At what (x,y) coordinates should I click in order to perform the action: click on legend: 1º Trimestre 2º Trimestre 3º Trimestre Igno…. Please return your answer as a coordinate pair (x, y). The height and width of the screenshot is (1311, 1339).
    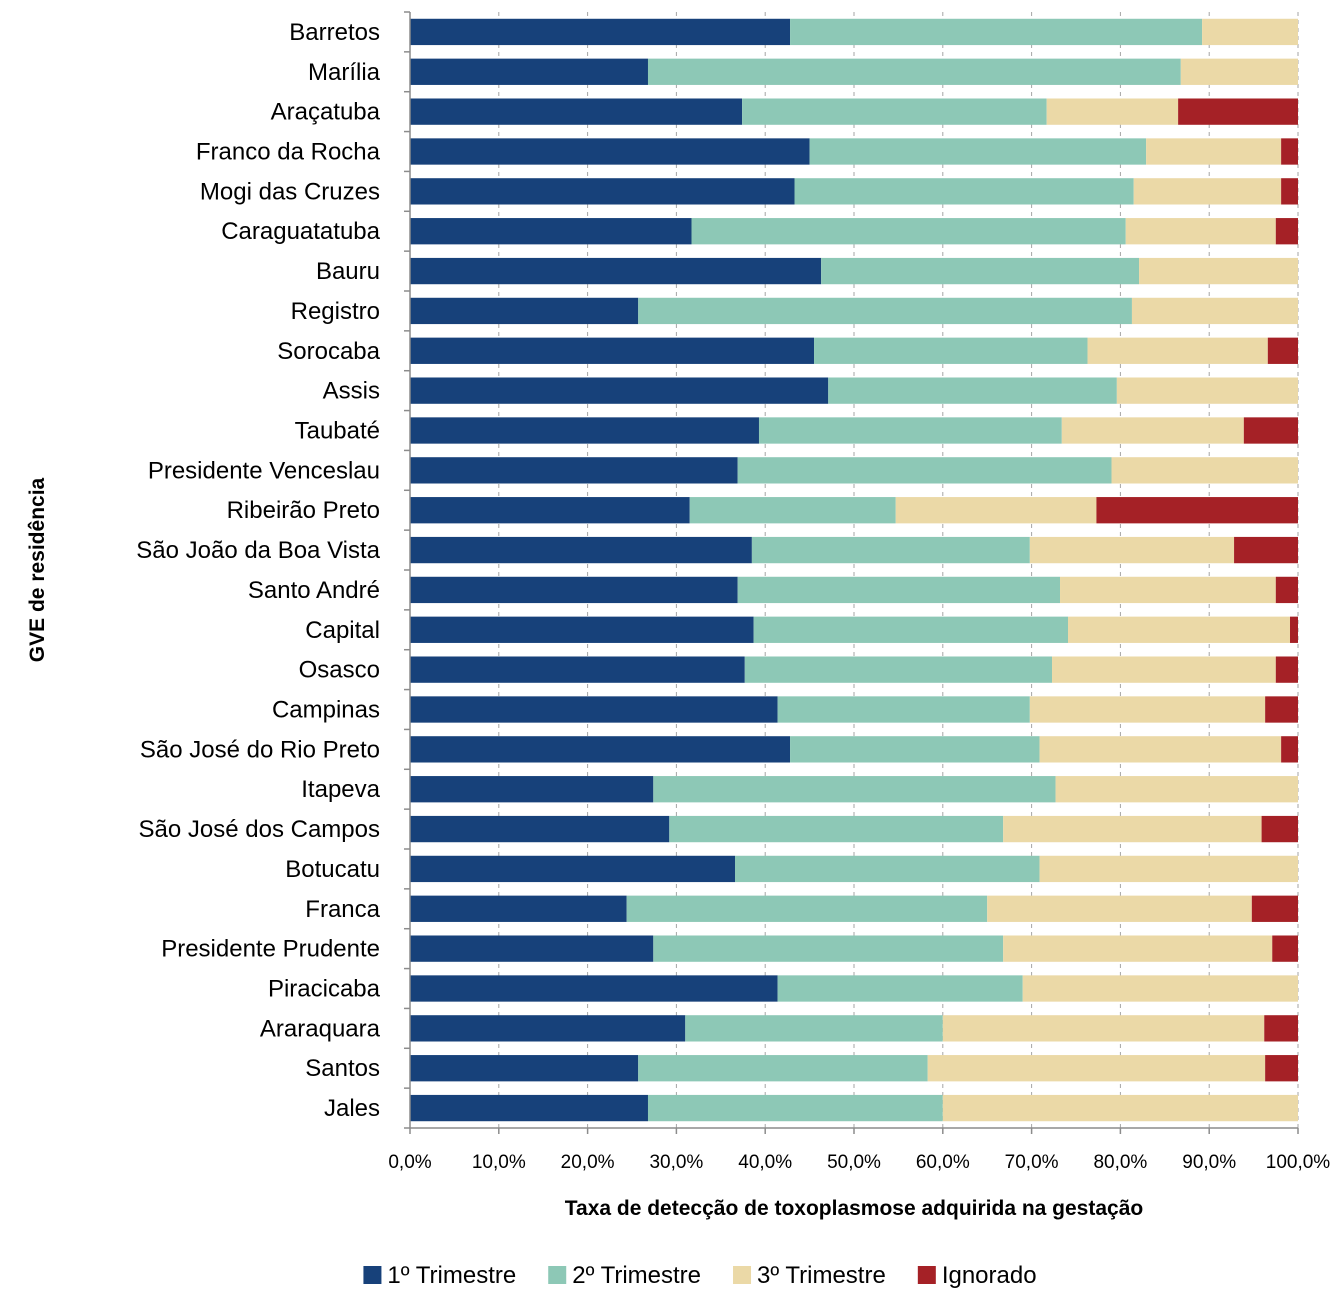
    Looking at the image, I should click on (700, 1275).